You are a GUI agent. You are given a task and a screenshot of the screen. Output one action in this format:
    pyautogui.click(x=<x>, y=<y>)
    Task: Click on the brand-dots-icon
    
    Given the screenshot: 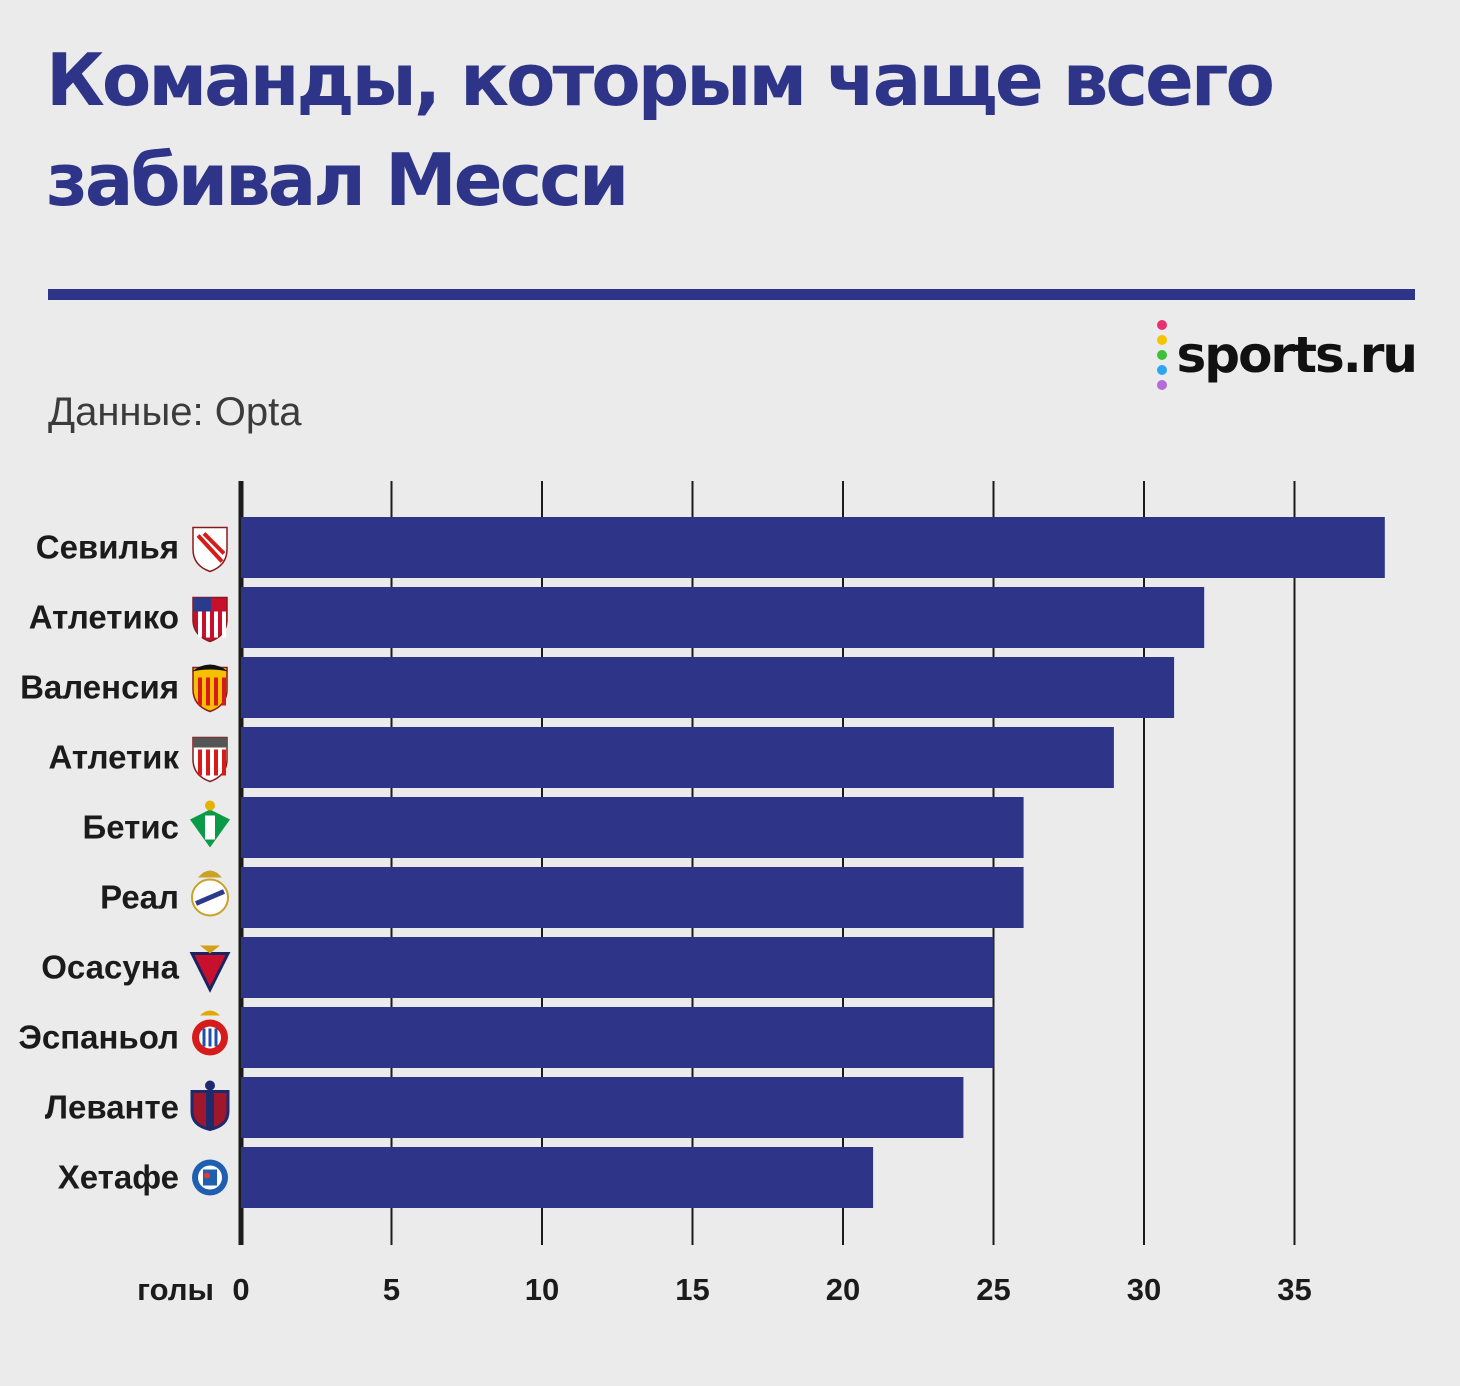 What is the action you would take?
    pyautogui.click(x=1161, y=355)
    